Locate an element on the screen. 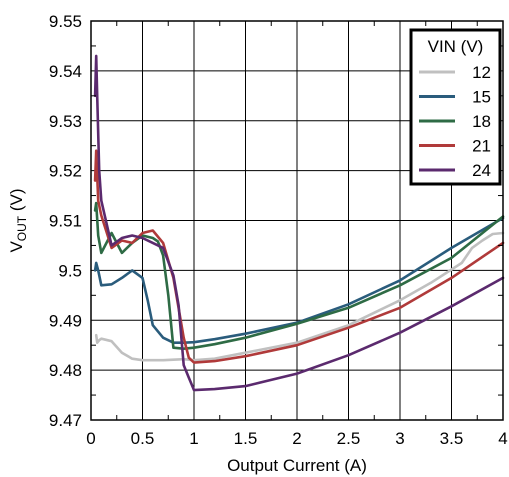 This screenshot has height=477, width=509. legend-label-18: 18 is located at coordinates (481, 121).